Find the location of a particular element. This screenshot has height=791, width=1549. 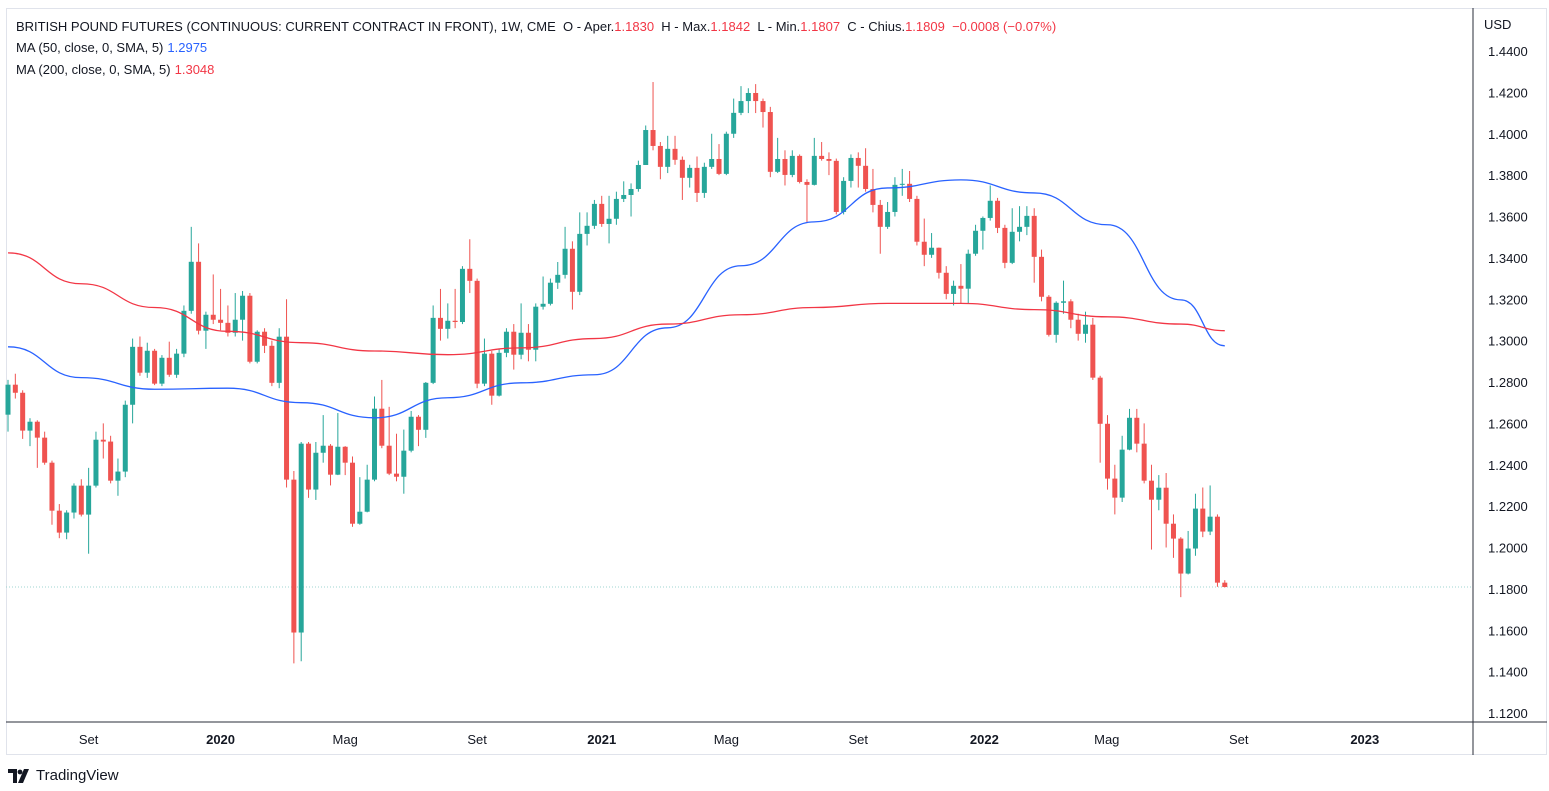

price-tick-label: 1.4000 is located at coordinates (1508, 134).